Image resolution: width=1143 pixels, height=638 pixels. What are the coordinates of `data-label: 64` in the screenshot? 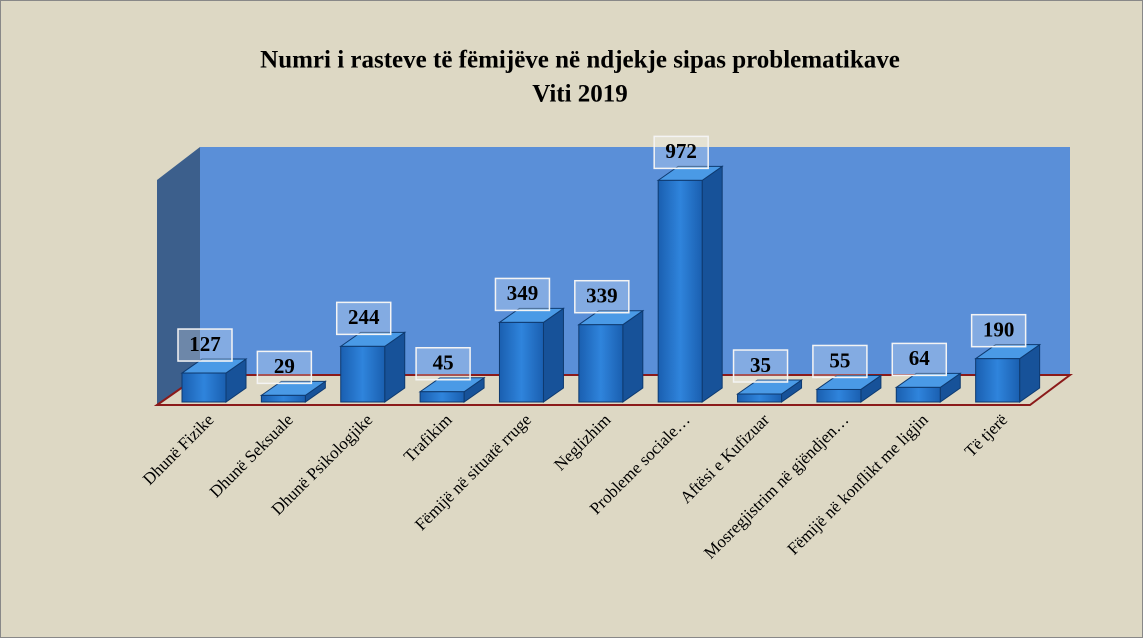 It's located at (920, 358).